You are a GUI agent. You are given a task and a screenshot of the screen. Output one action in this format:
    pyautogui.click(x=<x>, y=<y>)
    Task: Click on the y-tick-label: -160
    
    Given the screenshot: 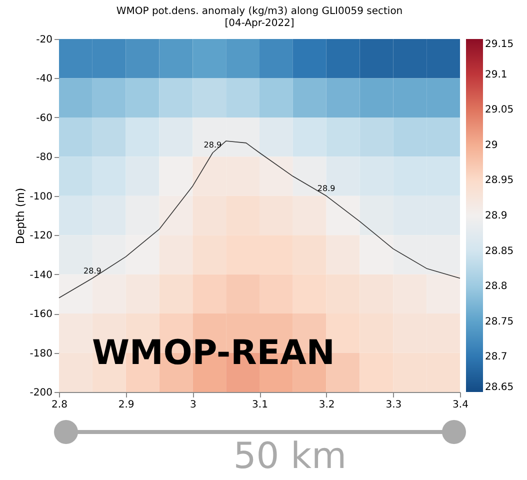 What is the action you would take?
    pyautogui.click(x=41, y=314)
    